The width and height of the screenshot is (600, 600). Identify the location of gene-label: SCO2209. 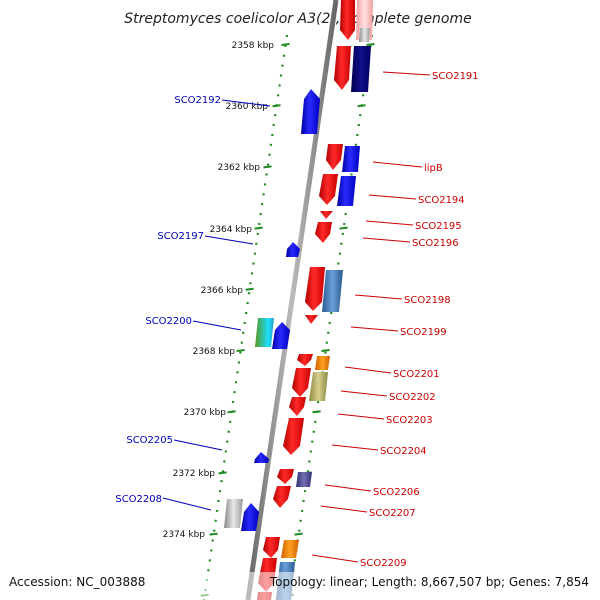
(383, 563).